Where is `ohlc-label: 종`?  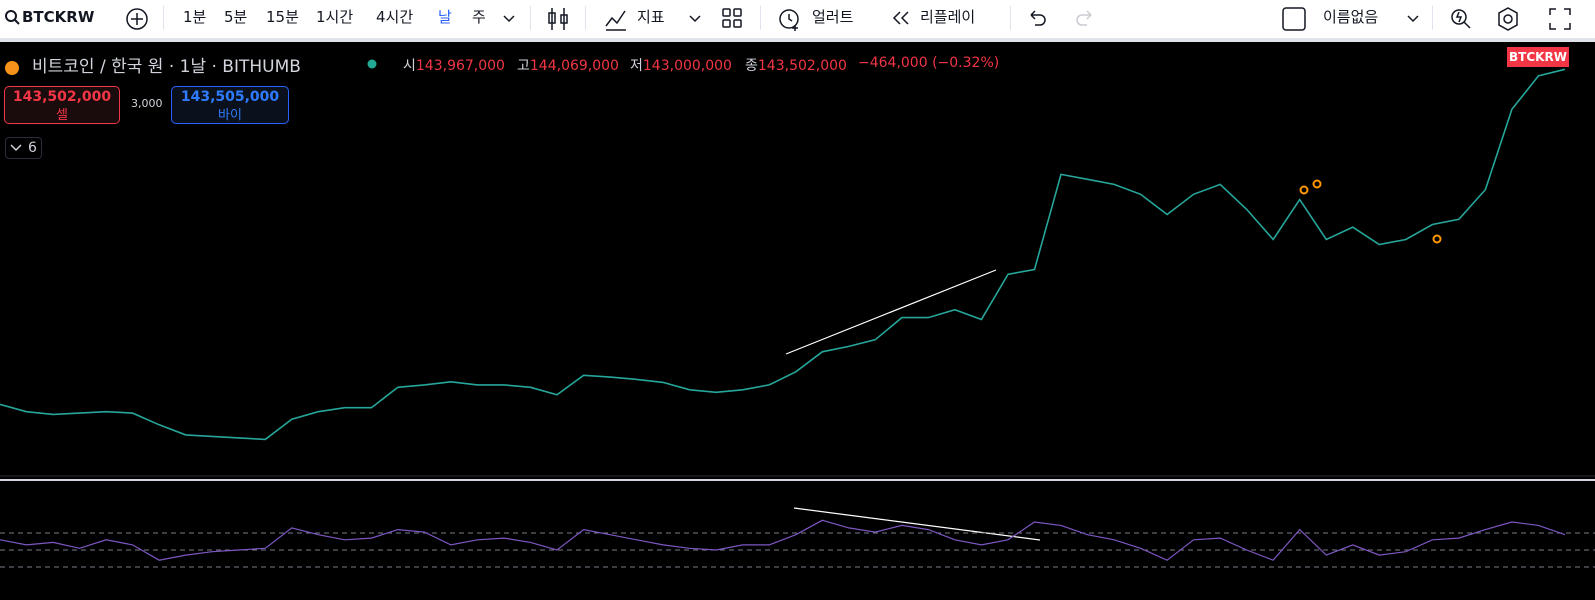
ohlc-label: 종 is located at coordinates (751, 66).